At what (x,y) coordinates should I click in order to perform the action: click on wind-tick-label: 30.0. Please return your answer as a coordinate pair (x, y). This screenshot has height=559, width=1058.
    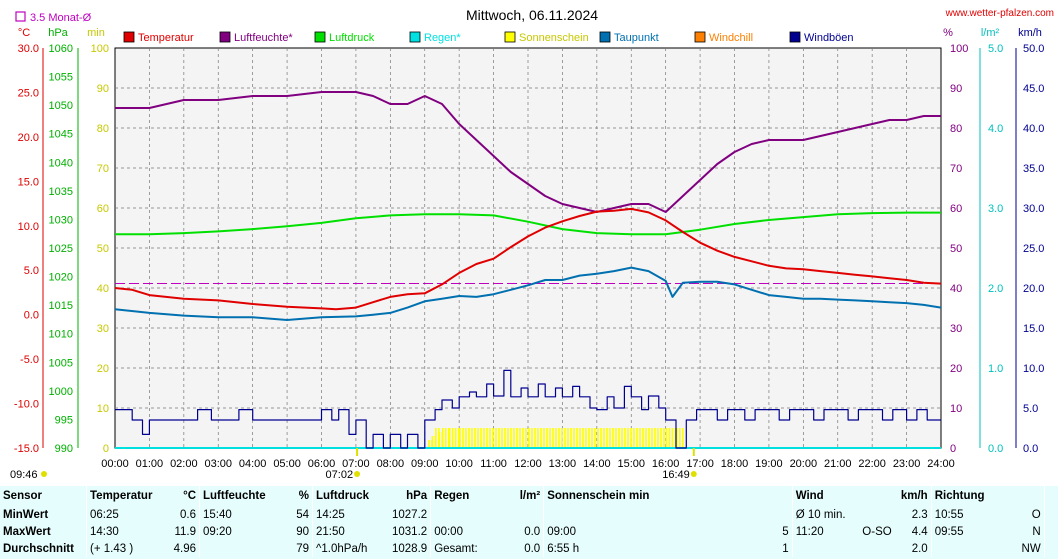
    Looking at the image, I should click on (1033, 209).